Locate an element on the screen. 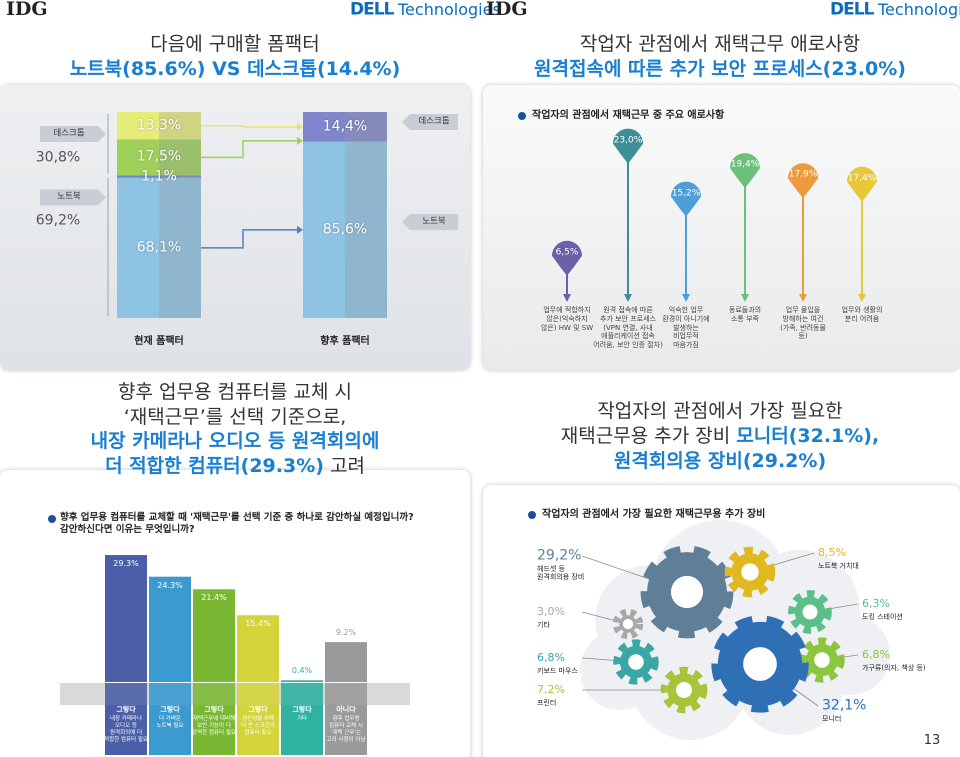 This screenshot has height=757, width=960. headline-line: 다음에 구매할 폼팩터 is located at coordinates (234, 45).